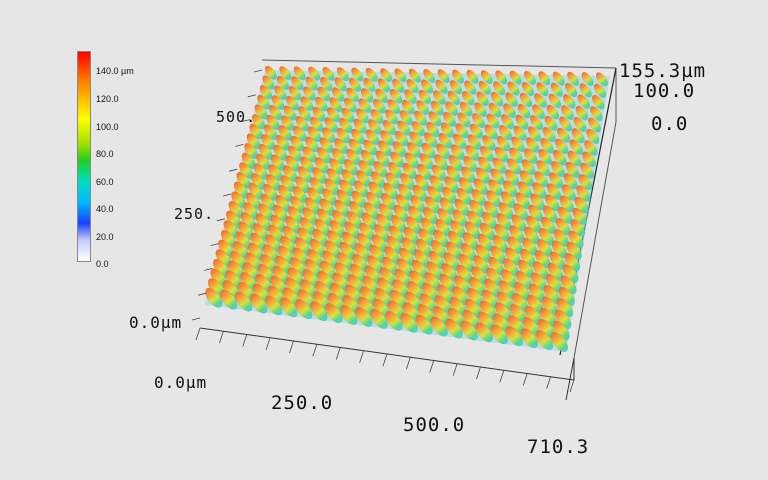 The width and height of the screenshot is (768, 480). What do you see at coordinates (663, 71) in the screenshot?
I see `z-axis-max-label: 155.3µm` at bounding box center [663, 71].